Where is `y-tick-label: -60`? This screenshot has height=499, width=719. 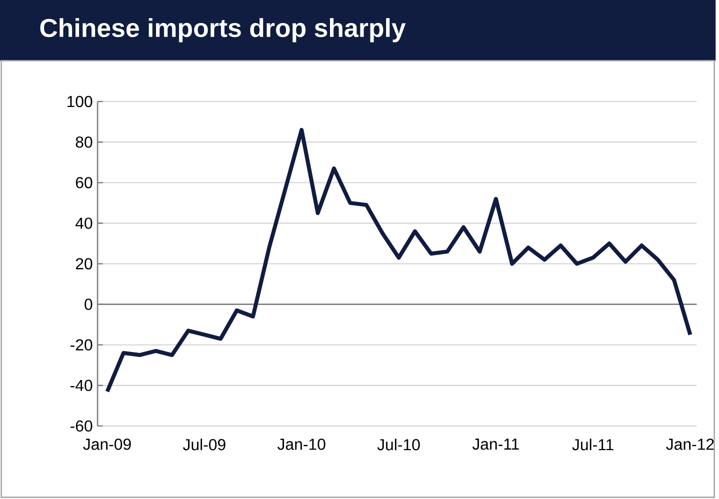 y-tick-label: -60 is located at coordinates (81, 426).